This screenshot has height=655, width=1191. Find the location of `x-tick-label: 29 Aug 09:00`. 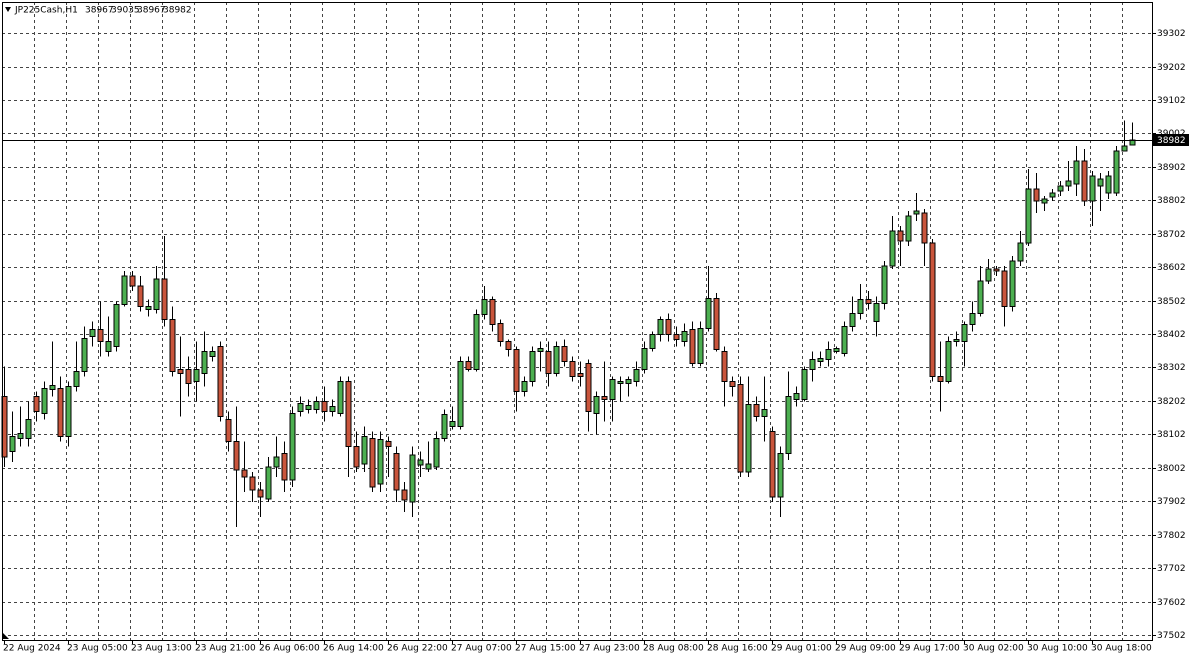

x-tick-label: 29 Aug 09:00 is located at coordinates (865, 649).